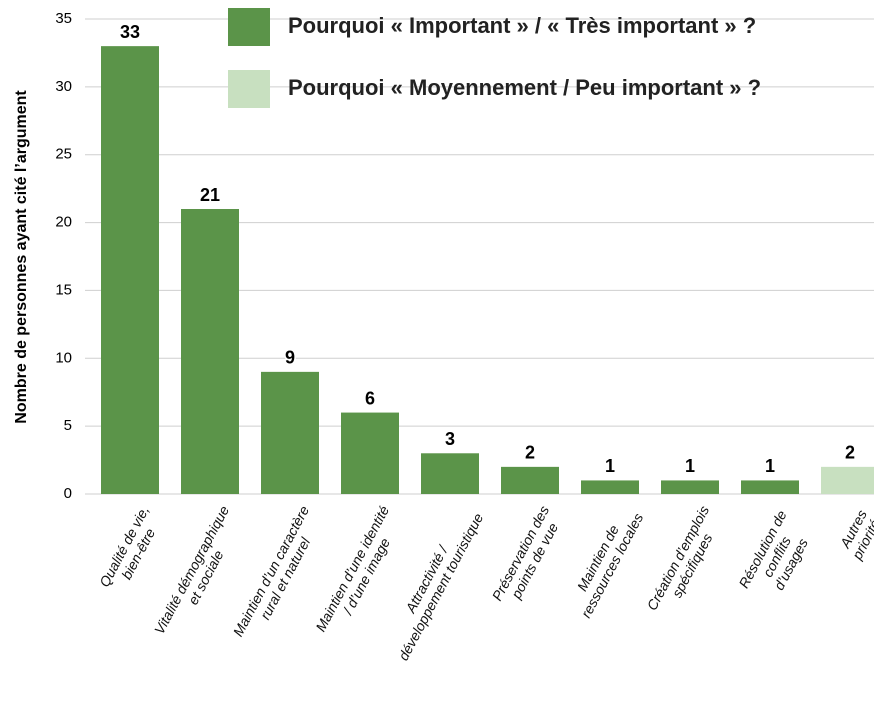 The image size is (874, 706). I want to click on value-label: 9, so click(290, 358).